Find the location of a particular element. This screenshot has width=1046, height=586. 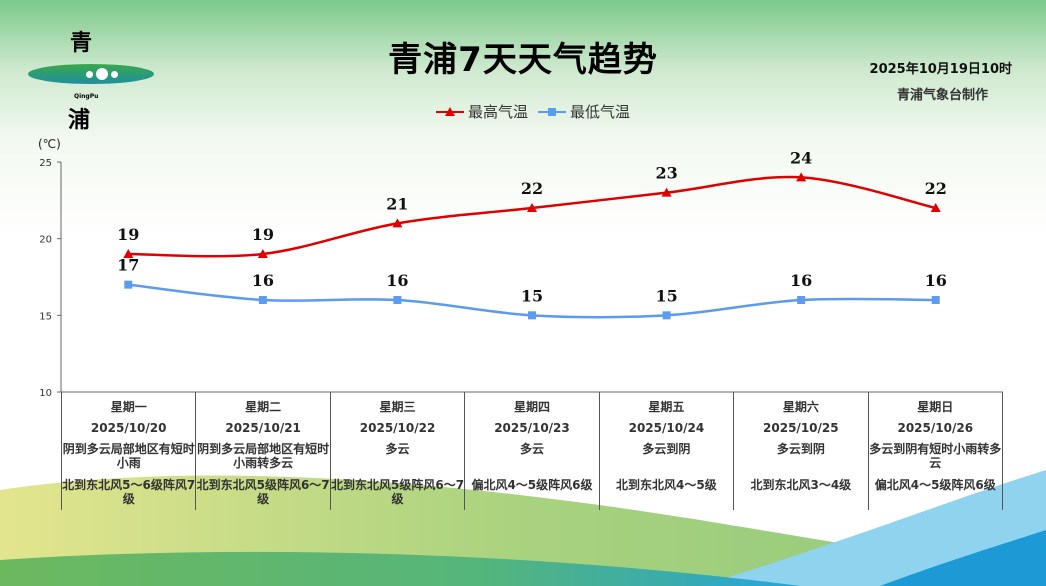

day-date: 2025/10/22 is located at coordinates (397, 428).